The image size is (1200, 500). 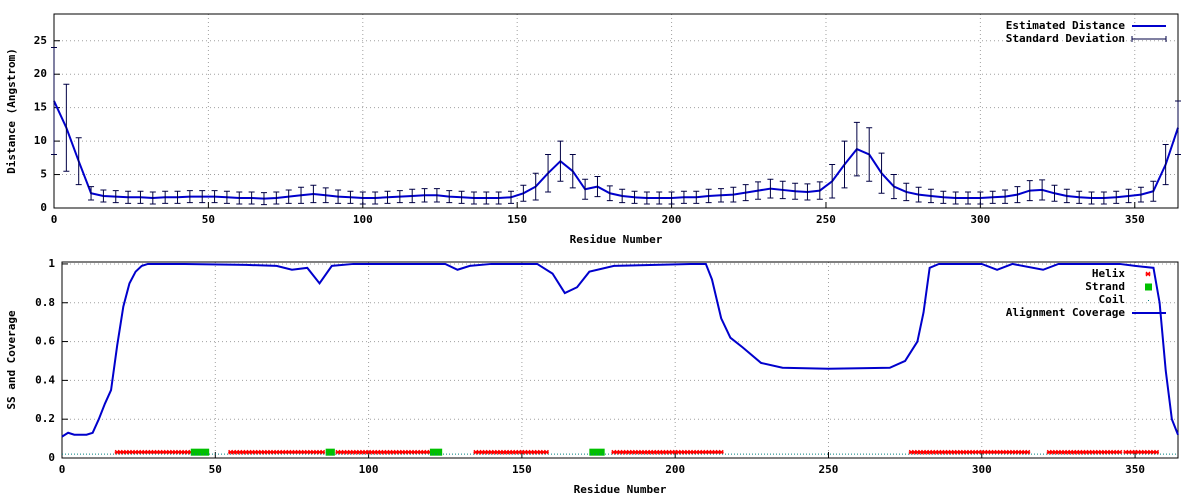 What do you see at coordinates (51, 263) in the screenshot?
I see `y-tick-label: 1` at bounding box center [51, 263].